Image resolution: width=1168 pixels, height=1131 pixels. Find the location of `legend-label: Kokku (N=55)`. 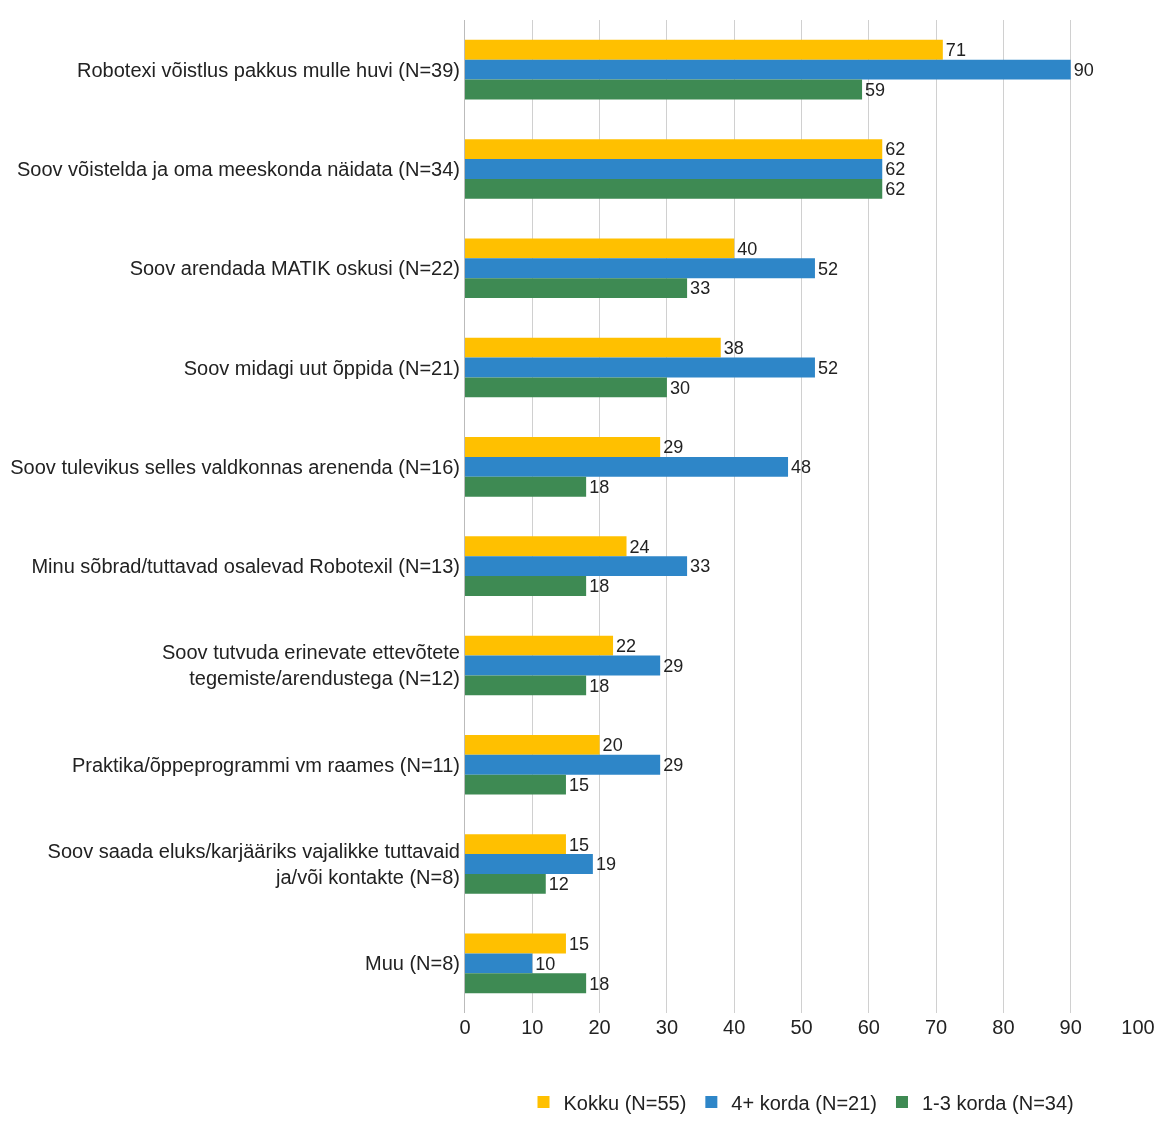

legend-label: Kokku (N=55) is located at coordinates (625, 1102).